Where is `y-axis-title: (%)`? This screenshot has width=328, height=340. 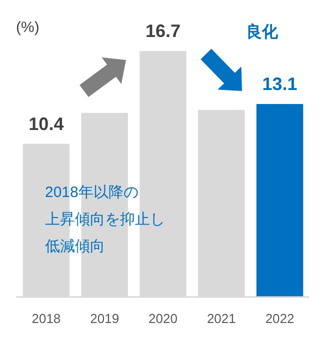 y-axis-title: (%) is located at coordinates (28, 27).